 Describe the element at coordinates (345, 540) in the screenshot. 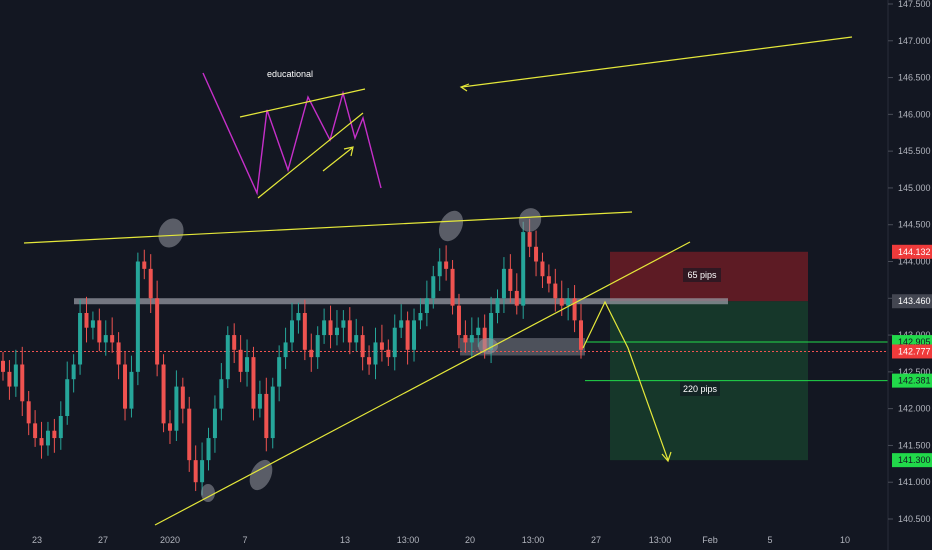

I see `time-tick-label: 13` at that location.